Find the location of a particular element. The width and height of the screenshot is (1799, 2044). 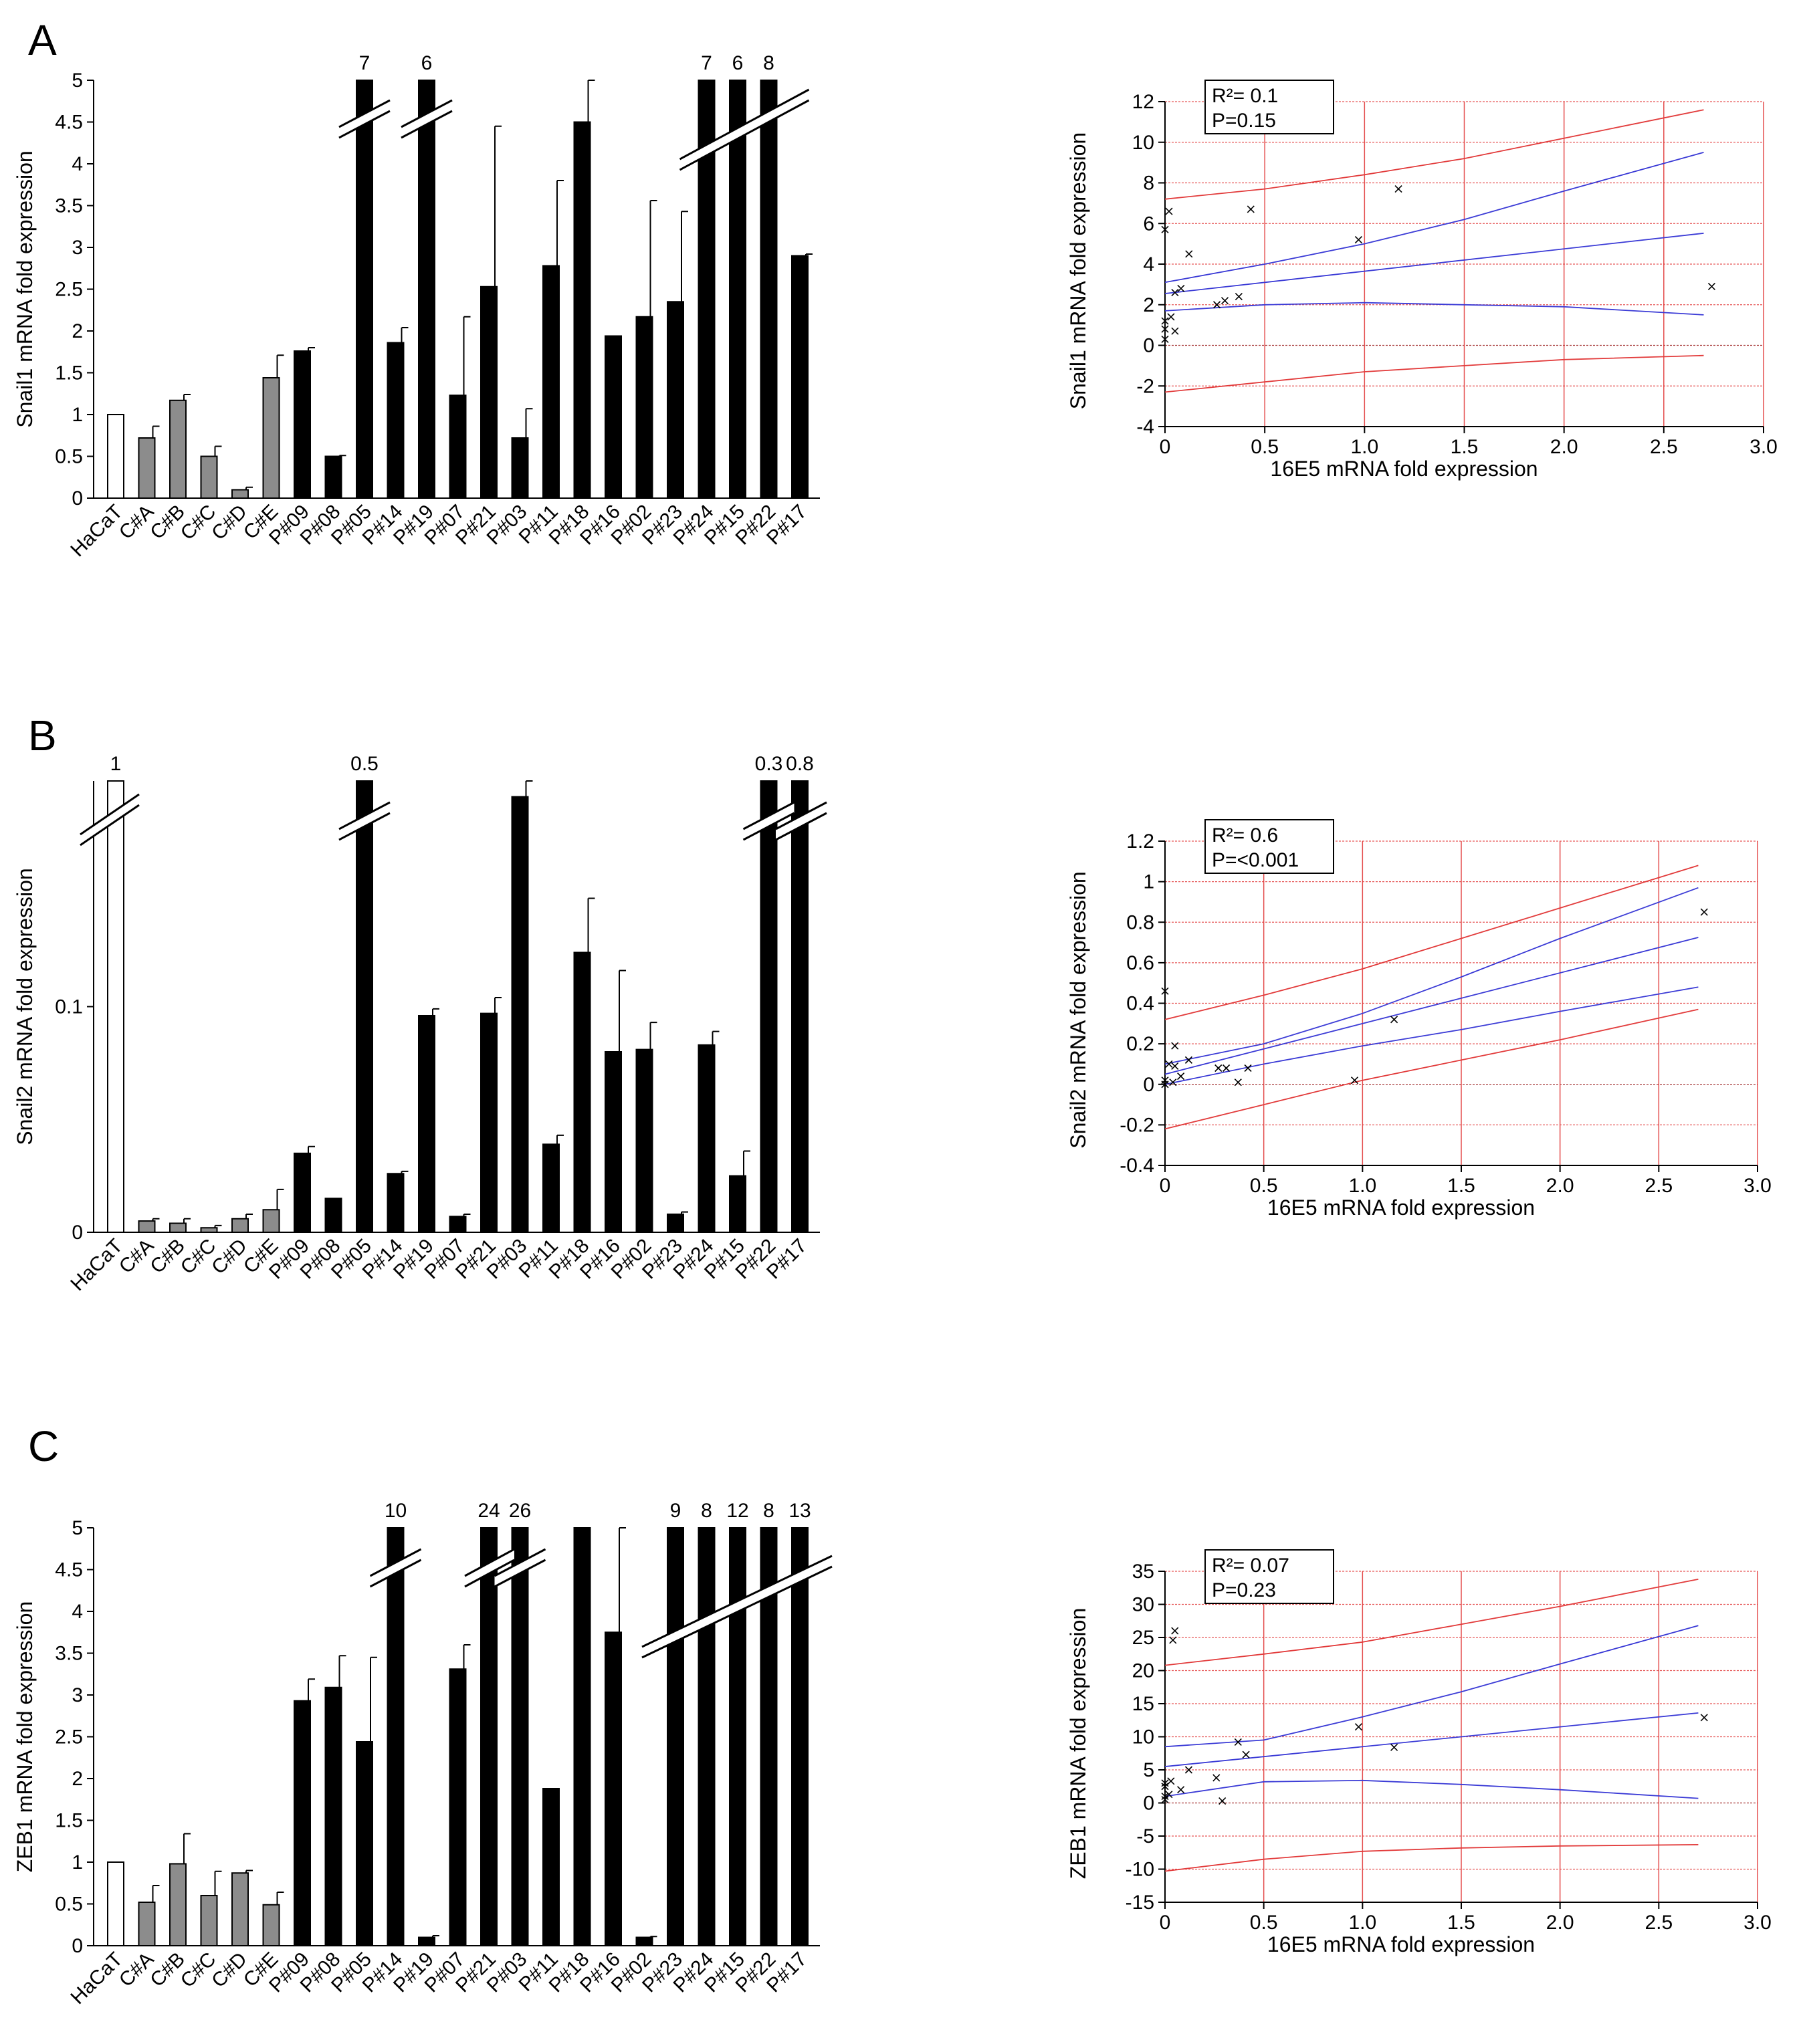

confidence-band-lower is located at coordinates (1431, 1789).